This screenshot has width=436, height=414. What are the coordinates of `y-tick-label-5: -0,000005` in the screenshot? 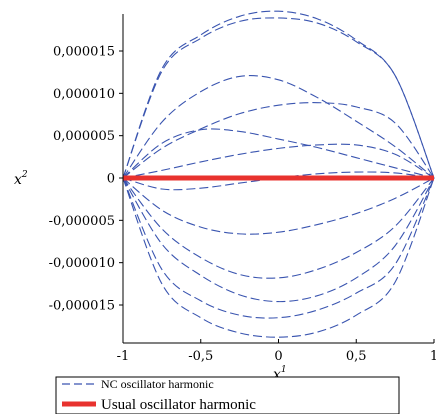 It's located at (82, 221).